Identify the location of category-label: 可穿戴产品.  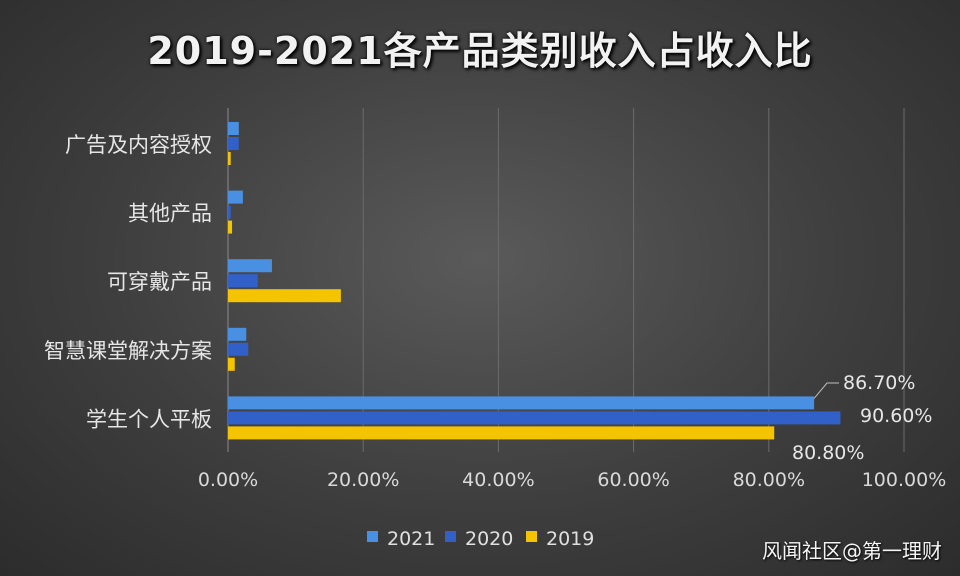
(159, 282).